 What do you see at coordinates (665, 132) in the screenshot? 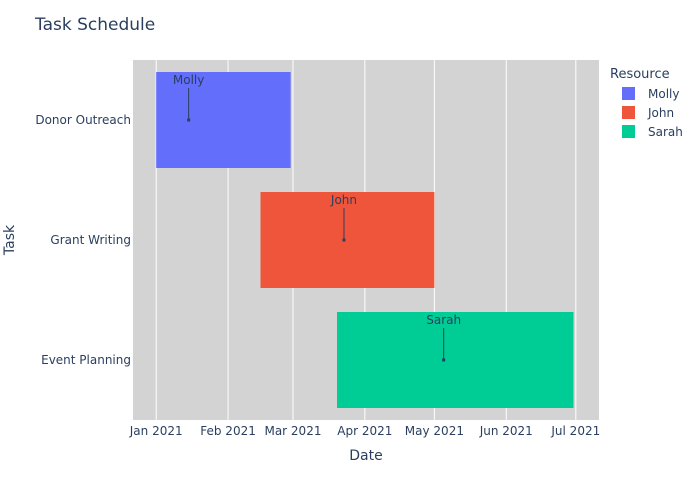
I see `legend-label: Sarah` at bounding box center [665, 132].